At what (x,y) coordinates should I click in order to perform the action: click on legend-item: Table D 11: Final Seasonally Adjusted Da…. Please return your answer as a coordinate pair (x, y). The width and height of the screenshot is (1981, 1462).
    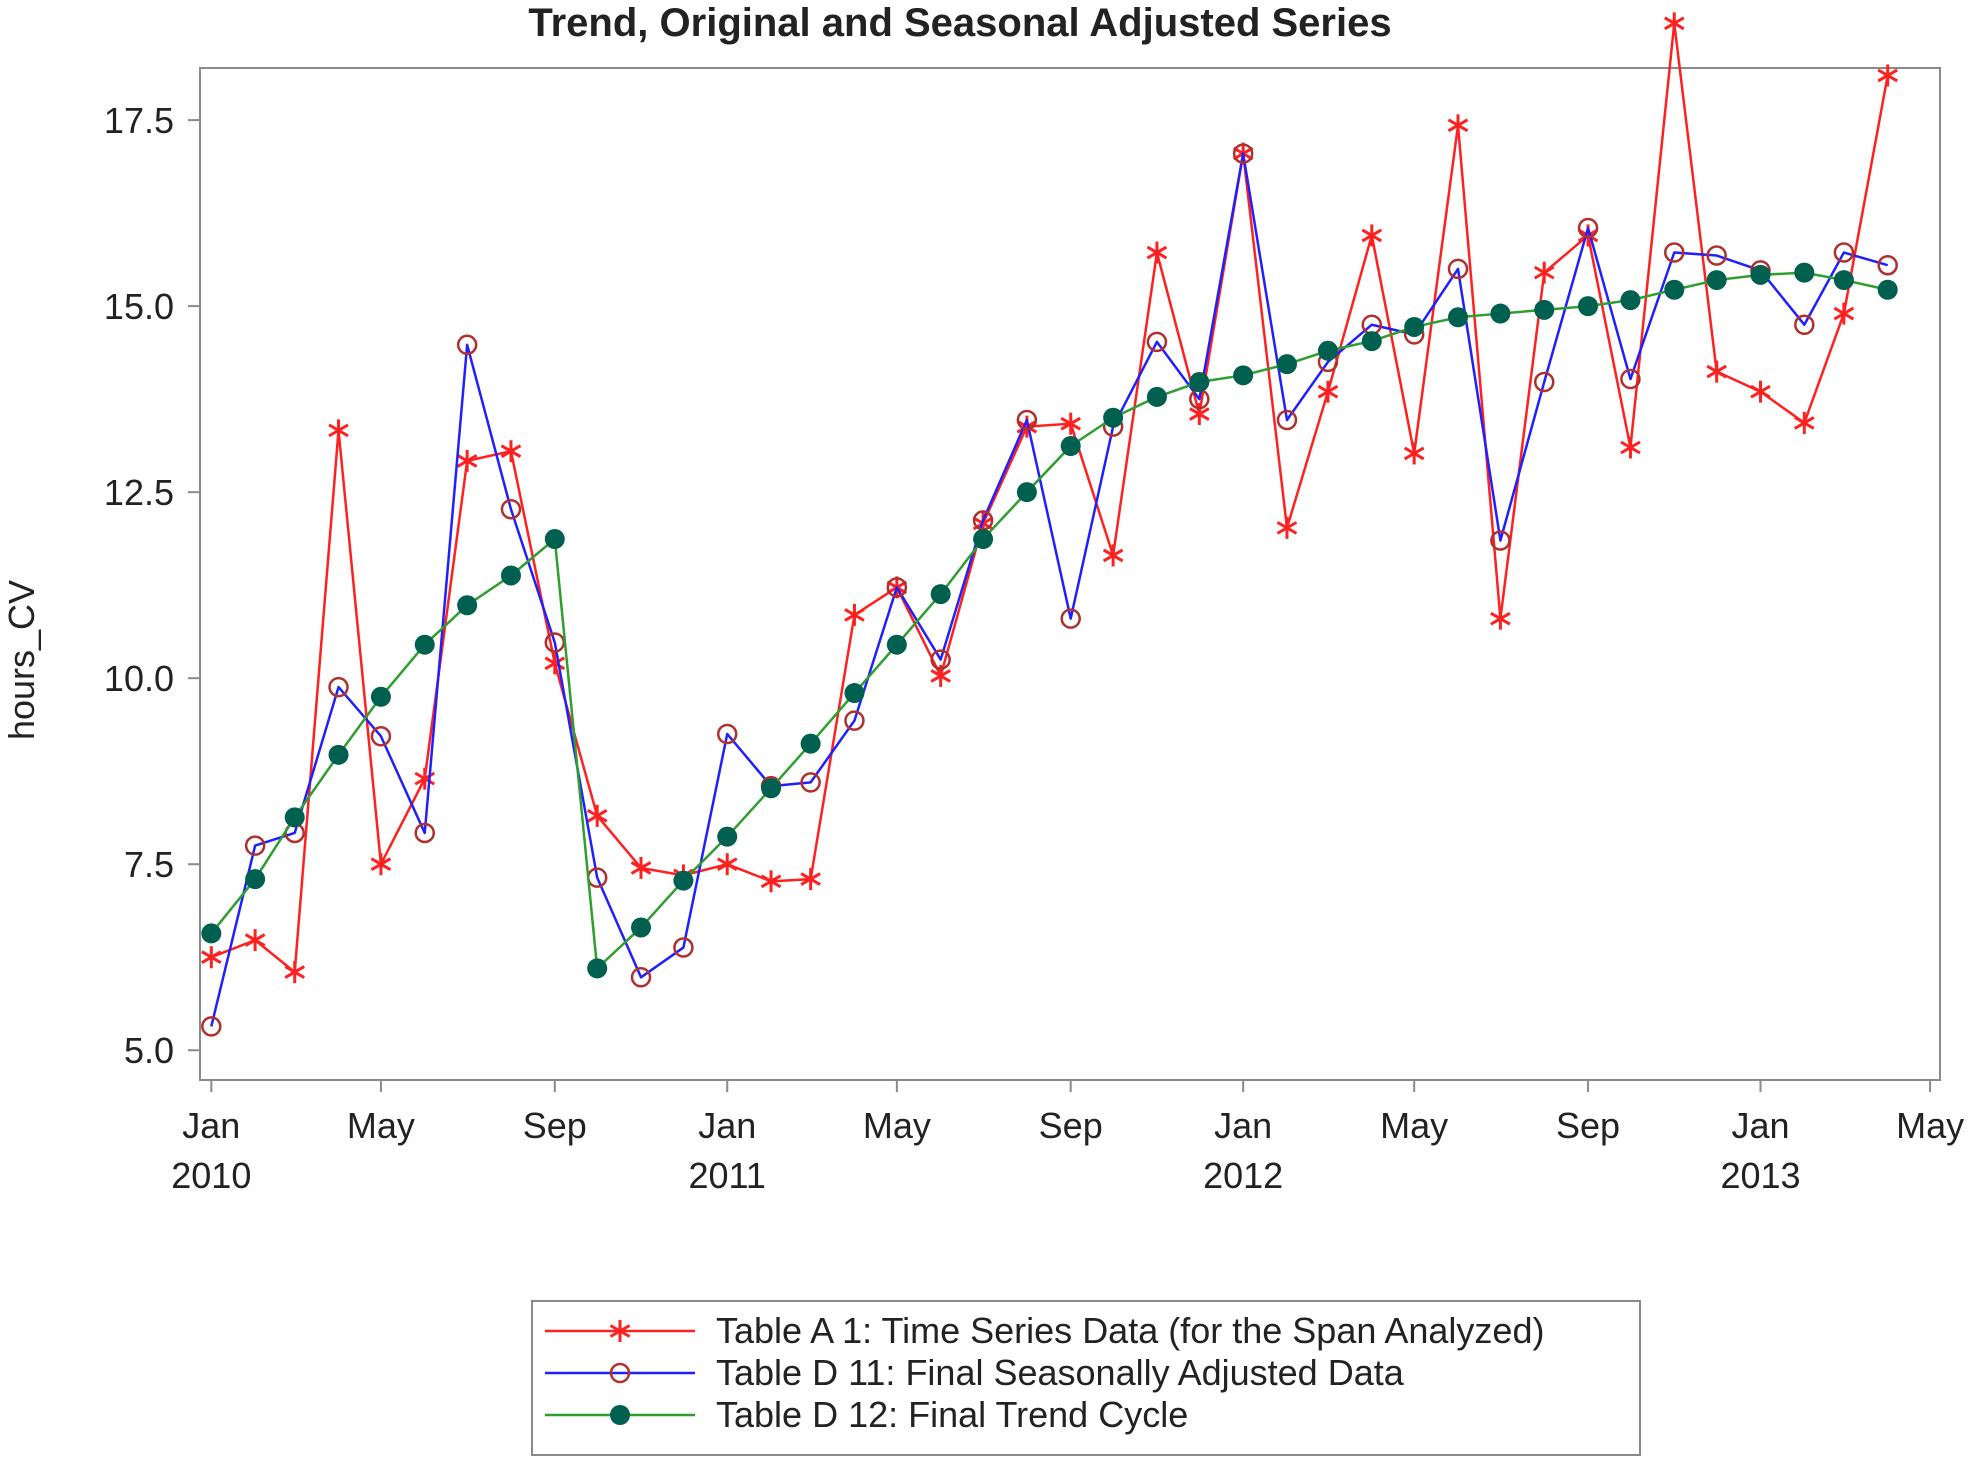
    Looking at the image, I should click on (975, 1372).